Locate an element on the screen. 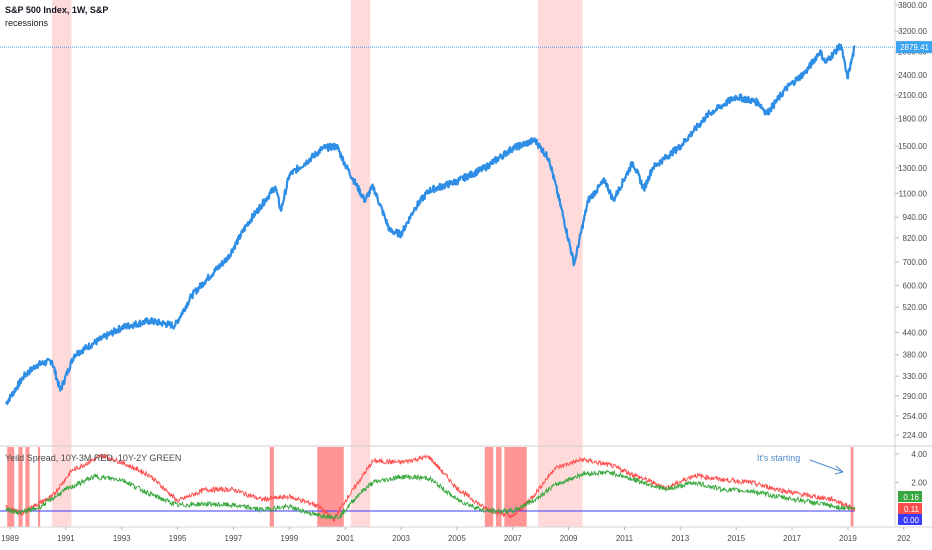 This screenshot has height=550, width=932. spread-line-10y-3m is located at coordinates (430, 488).